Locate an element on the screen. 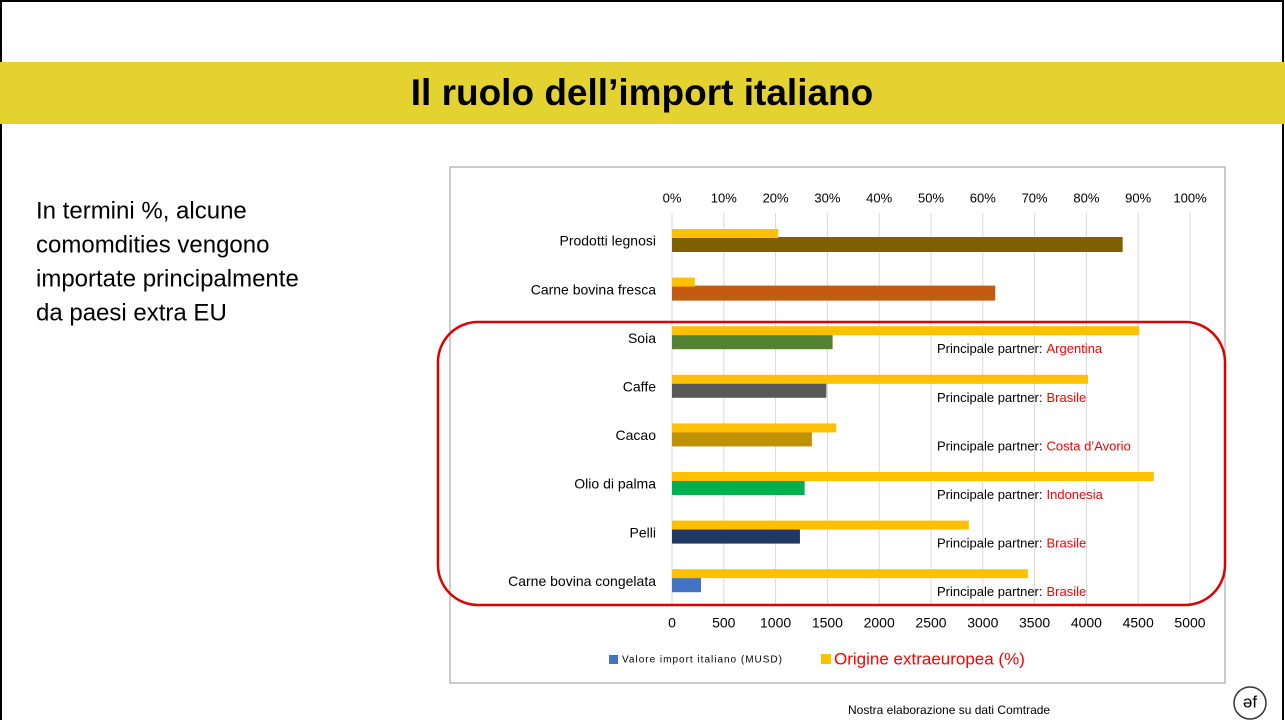  x-tick-label: 1000 is located at coordinates (775, 623).